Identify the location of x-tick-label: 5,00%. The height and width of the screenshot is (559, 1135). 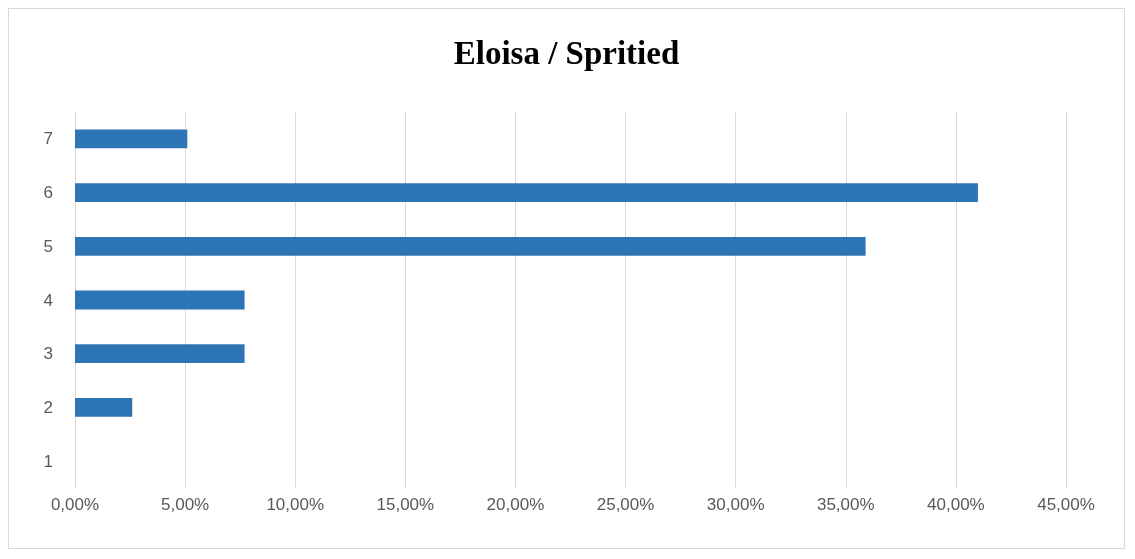
(185, 504).